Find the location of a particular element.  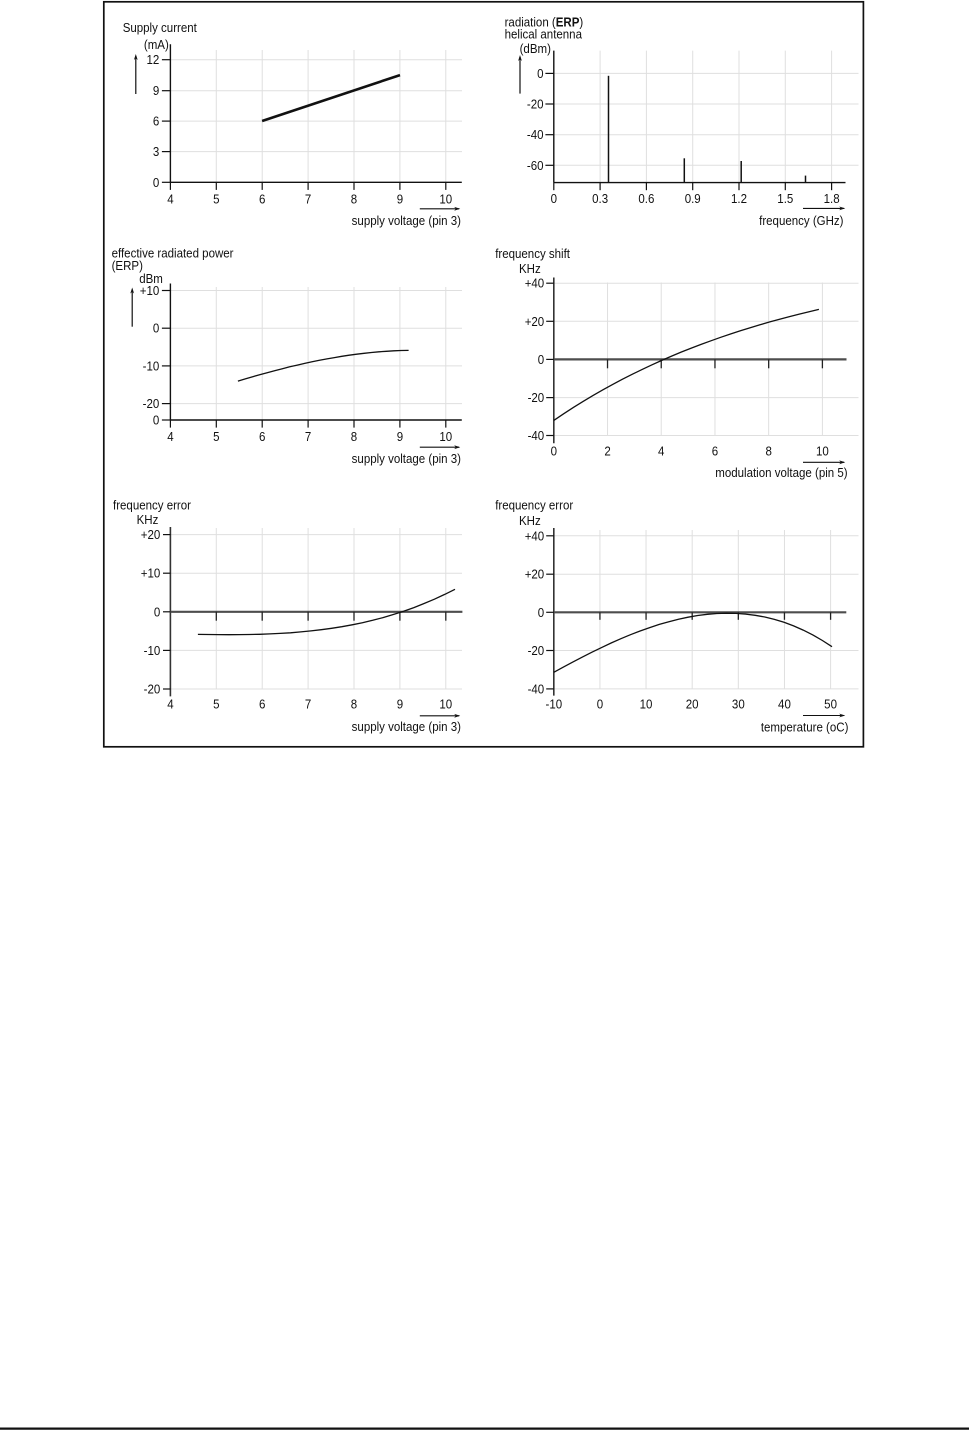

svg-text: 40 is located at coordinates (784, 704).